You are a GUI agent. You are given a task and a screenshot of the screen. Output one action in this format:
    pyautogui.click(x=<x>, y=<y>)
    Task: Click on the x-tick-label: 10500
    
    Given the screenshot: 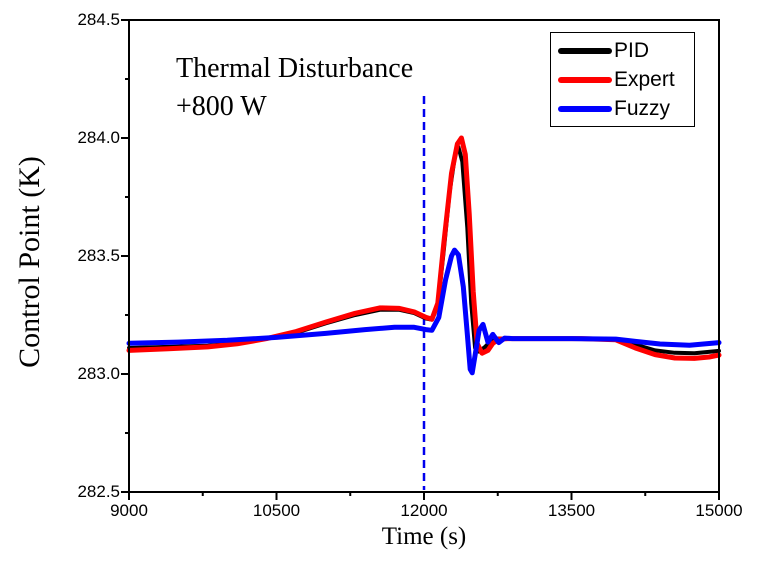 What is the action you would take?
    pyautogui.click(x=276, y=510)
    